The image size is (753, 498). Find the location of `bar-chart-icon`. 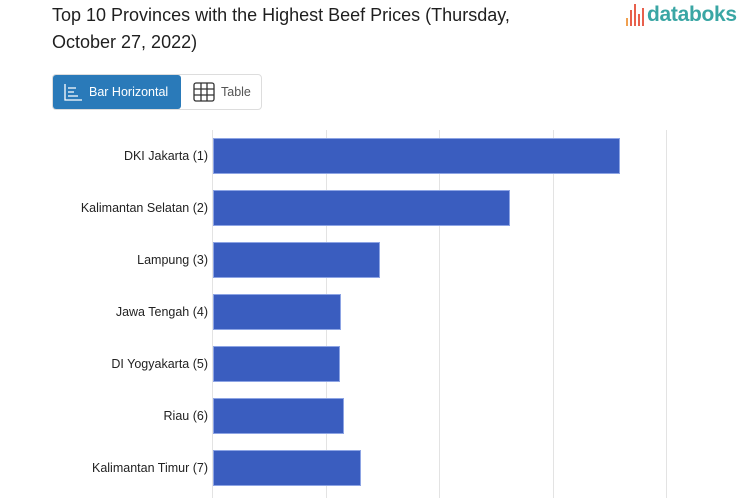

bar-chart-icon is located at coordinates (73, 92).